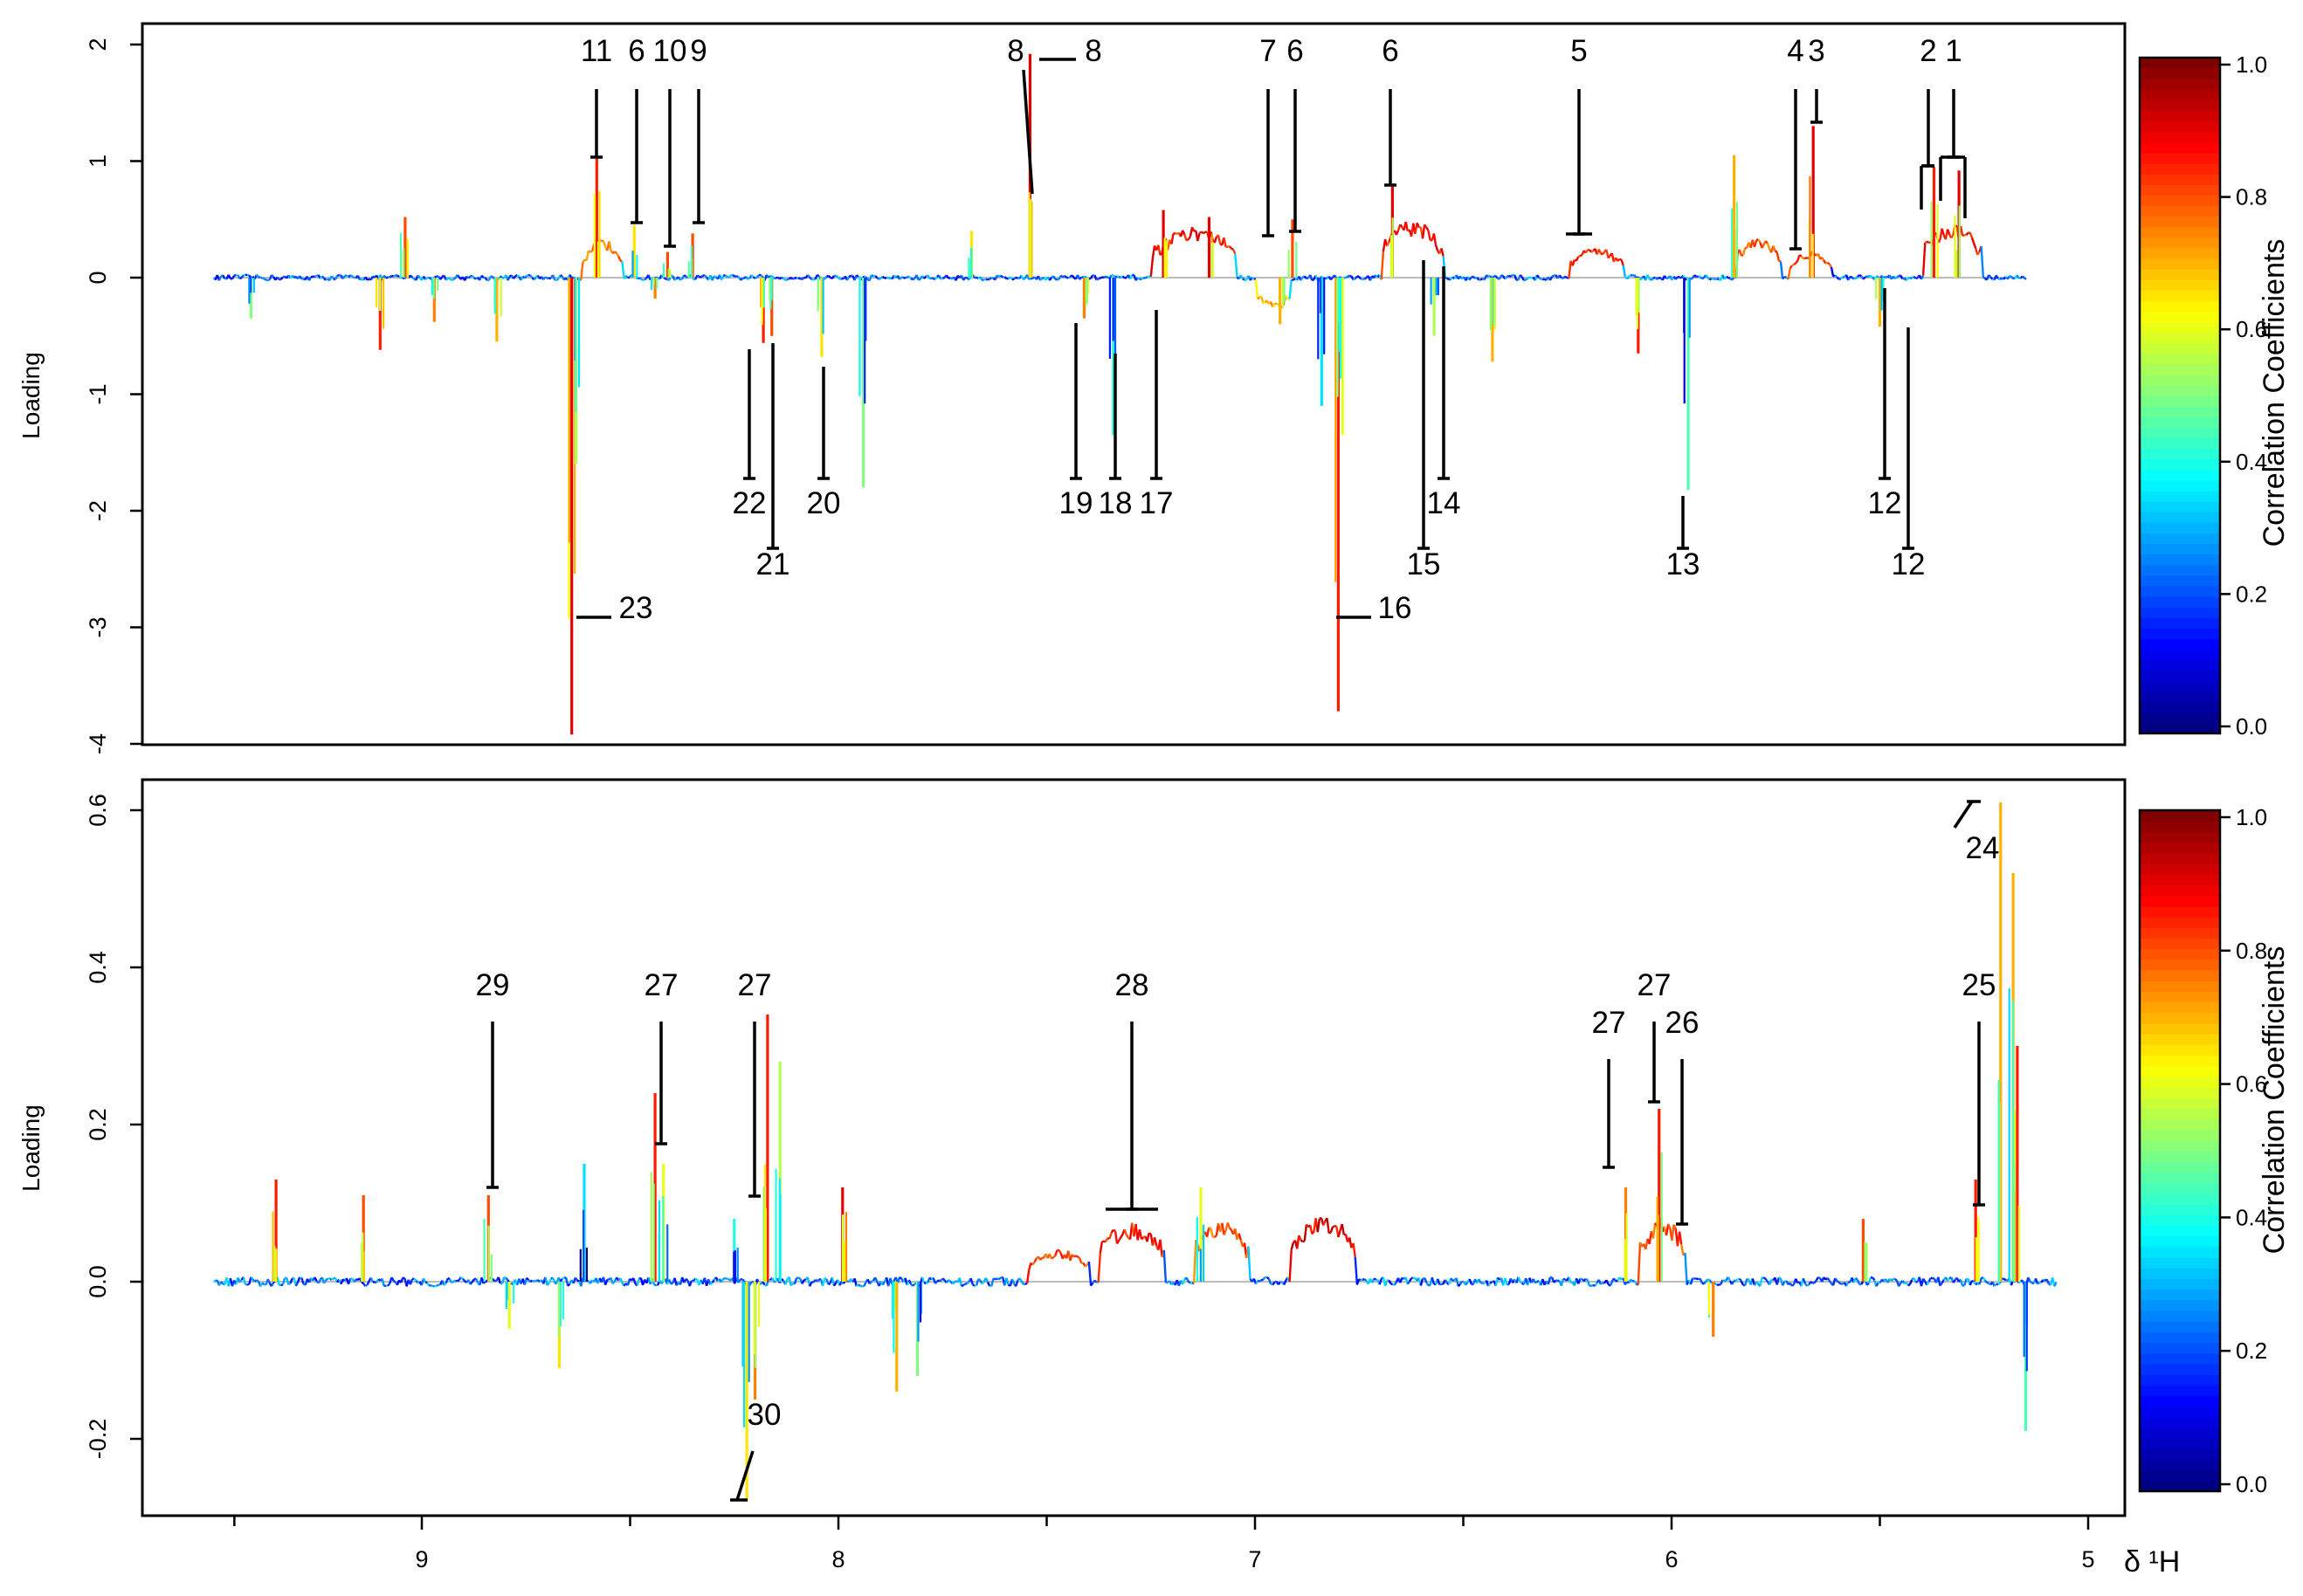 Image resolution: width=2303 pixels, height=1596 pixels. I want to click on colorbar-tick-label: 0.6, so click(2251, 1084).